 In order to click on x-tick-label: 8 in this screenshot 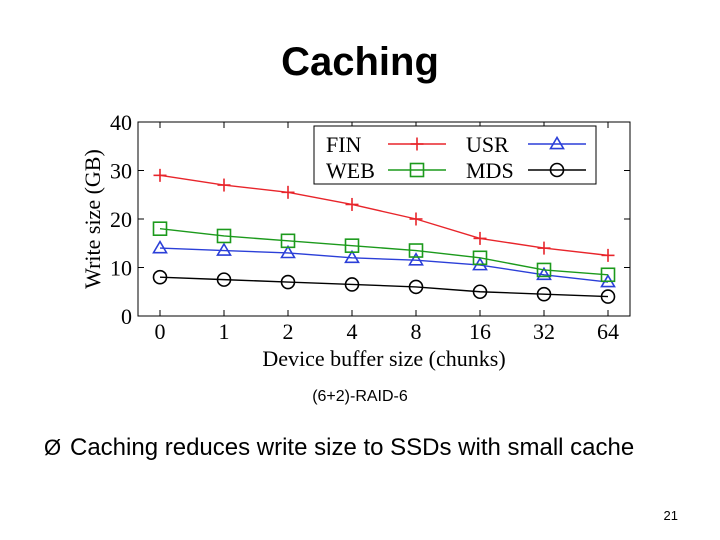, I will do `click(416, 331)`.